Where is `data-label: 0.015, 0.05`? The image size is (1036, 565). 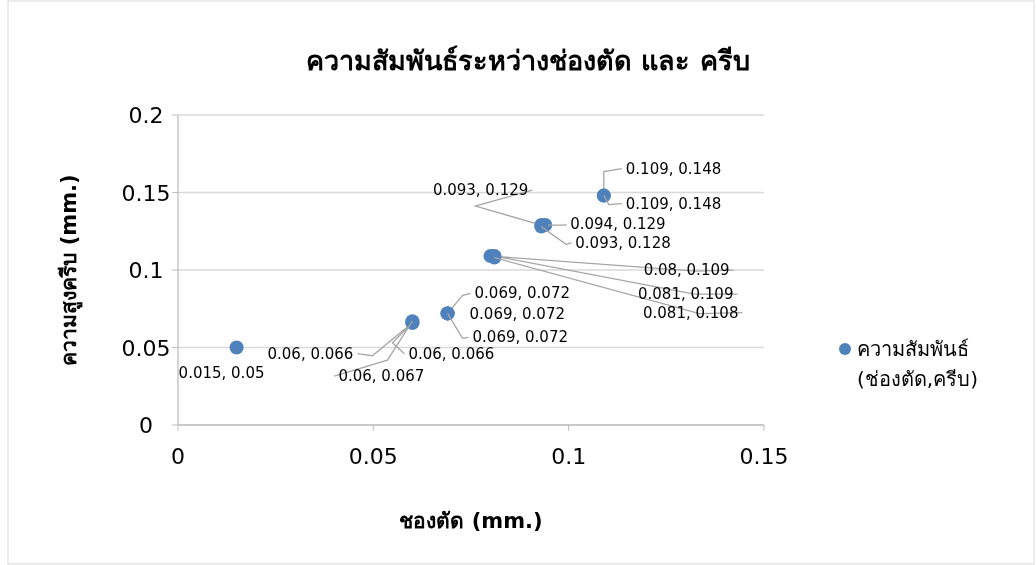
data-label: 0.015, 0.05 is located at coordinates (221, 372).